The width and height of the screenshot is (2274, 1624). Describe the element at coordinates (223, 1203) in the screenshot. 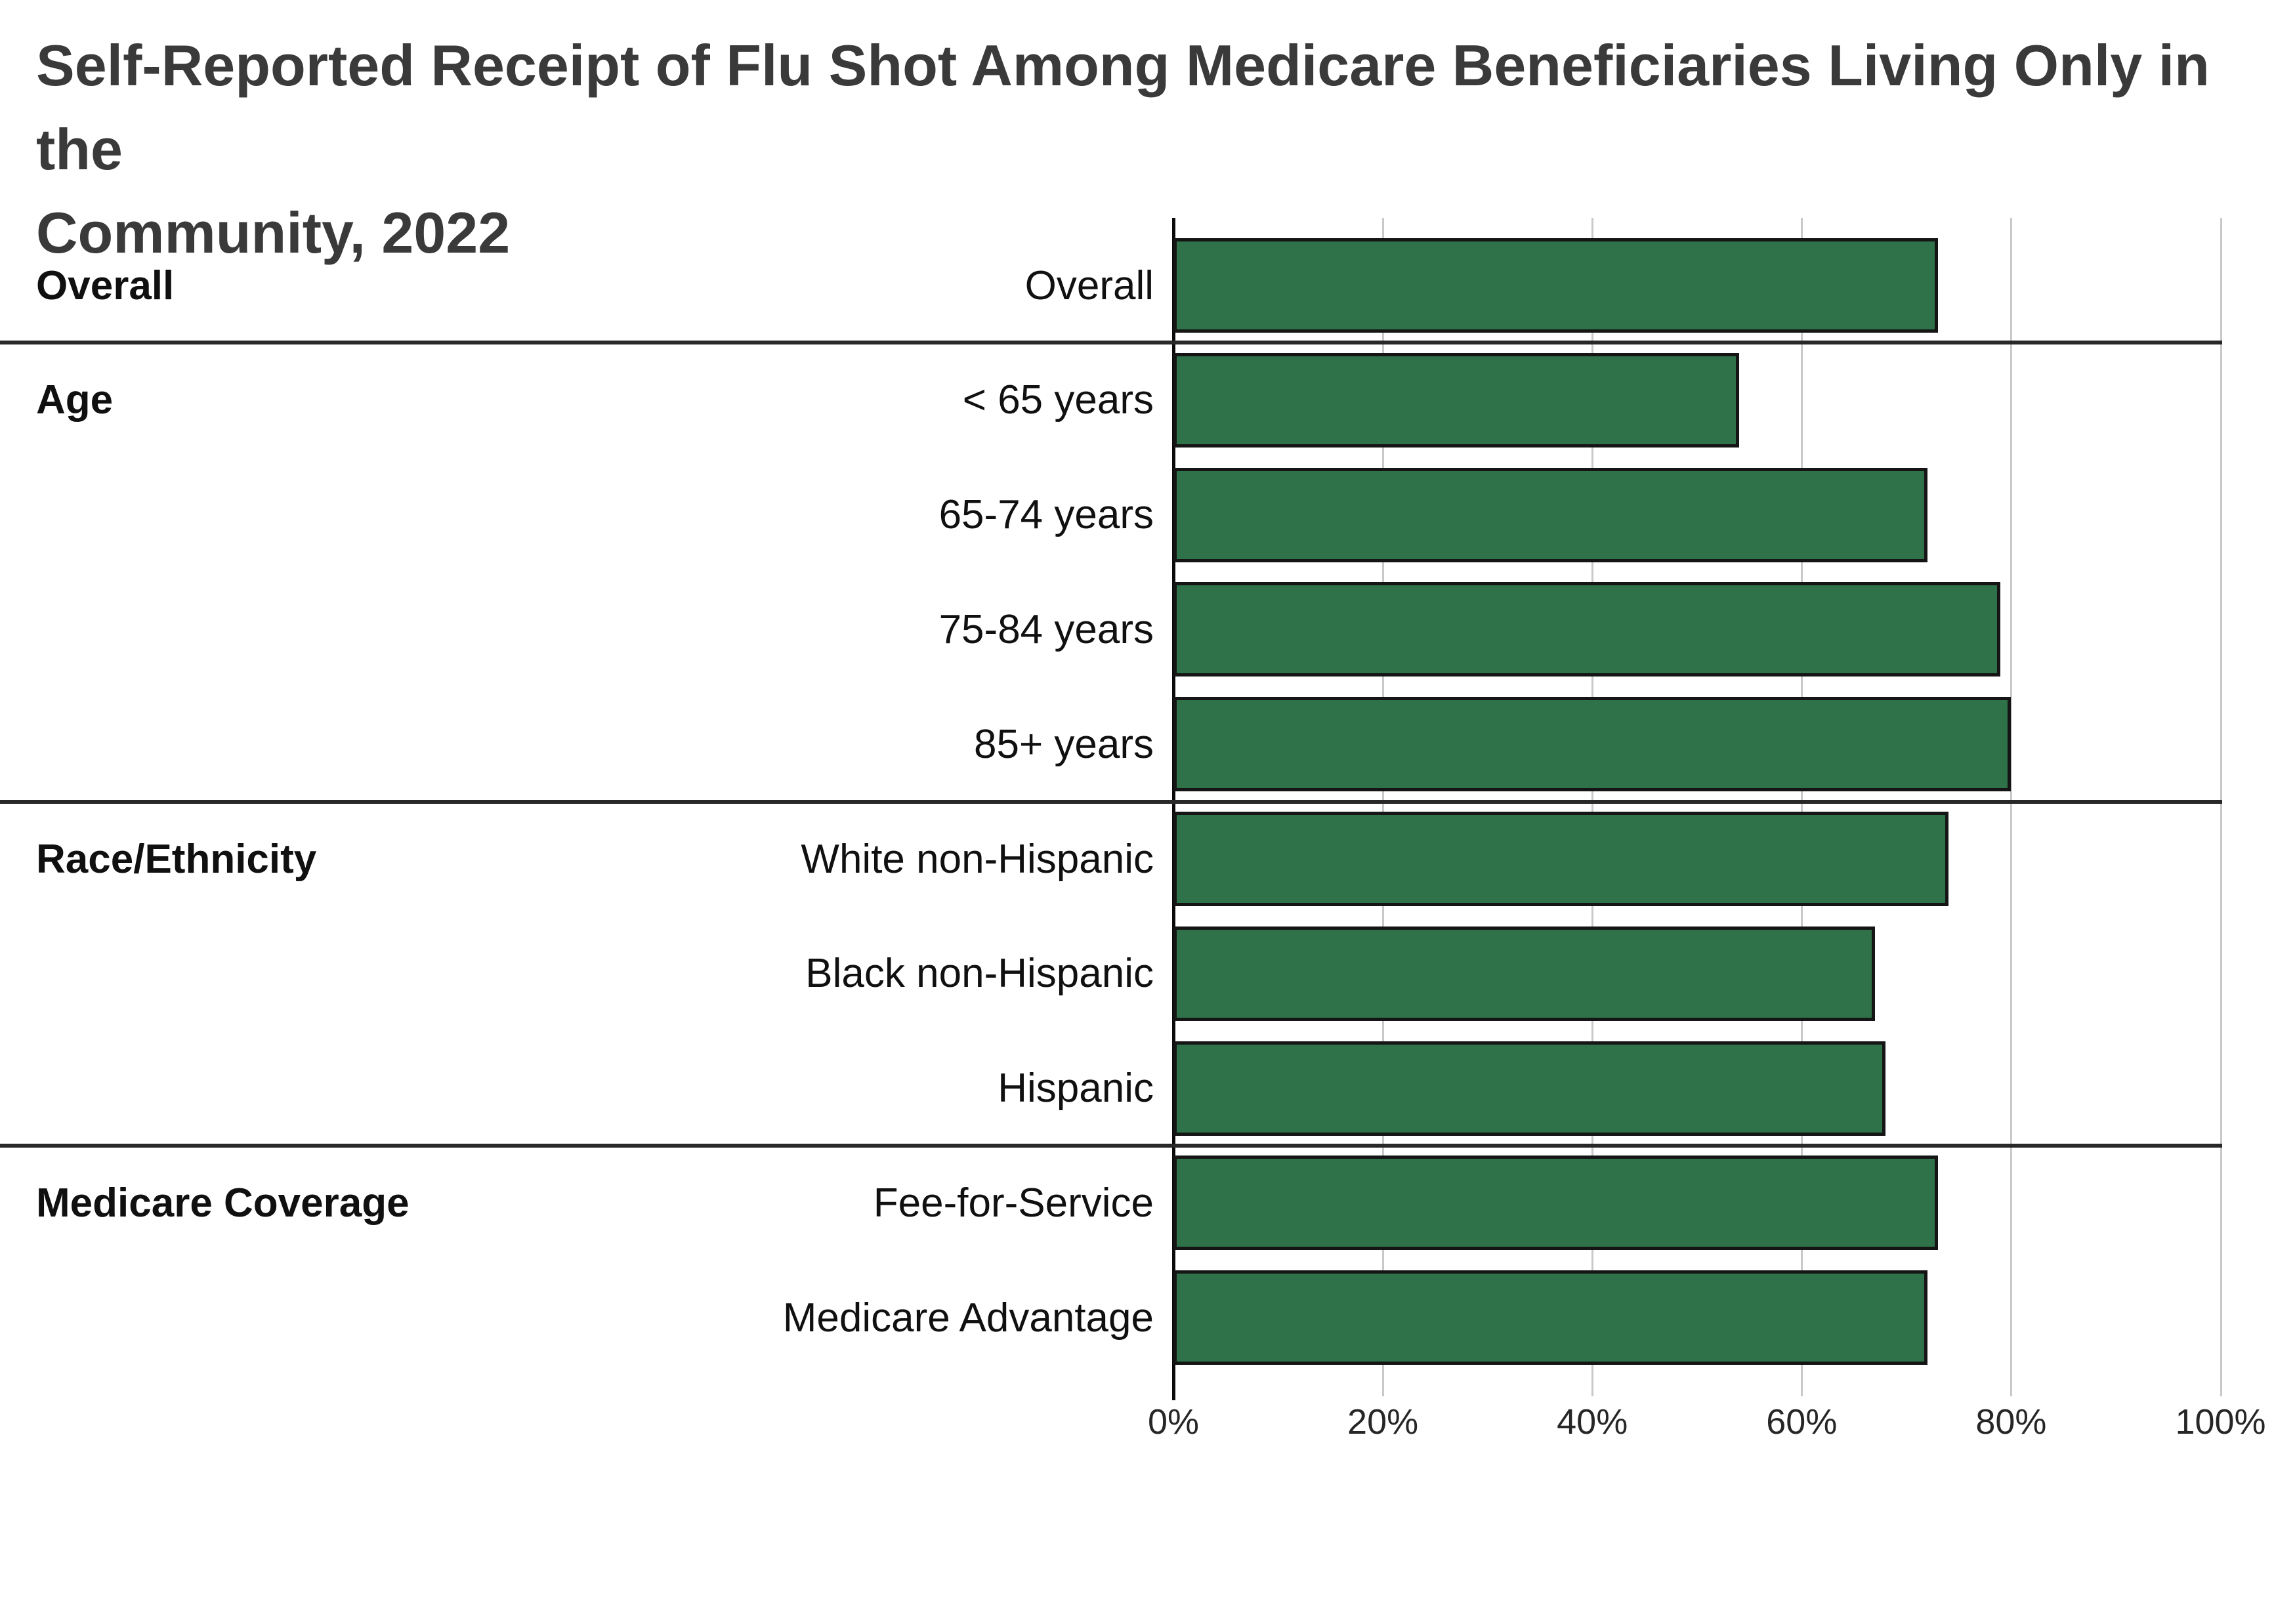

I see `group-label: Medicare Coverage` at that location.